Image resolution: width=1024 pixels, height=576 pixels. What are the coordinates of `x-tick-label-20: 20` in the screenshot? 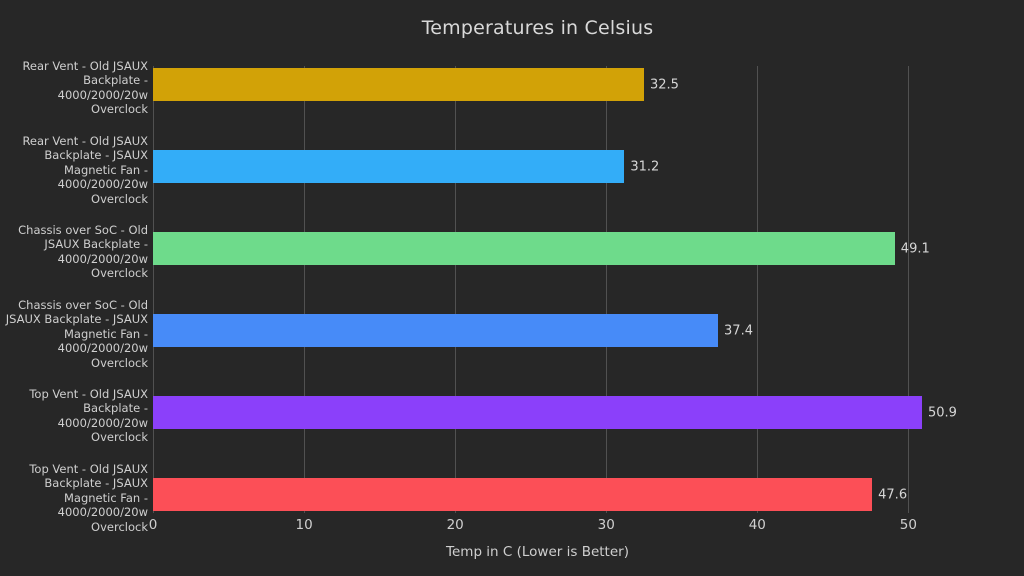 It's located at (455, 525).